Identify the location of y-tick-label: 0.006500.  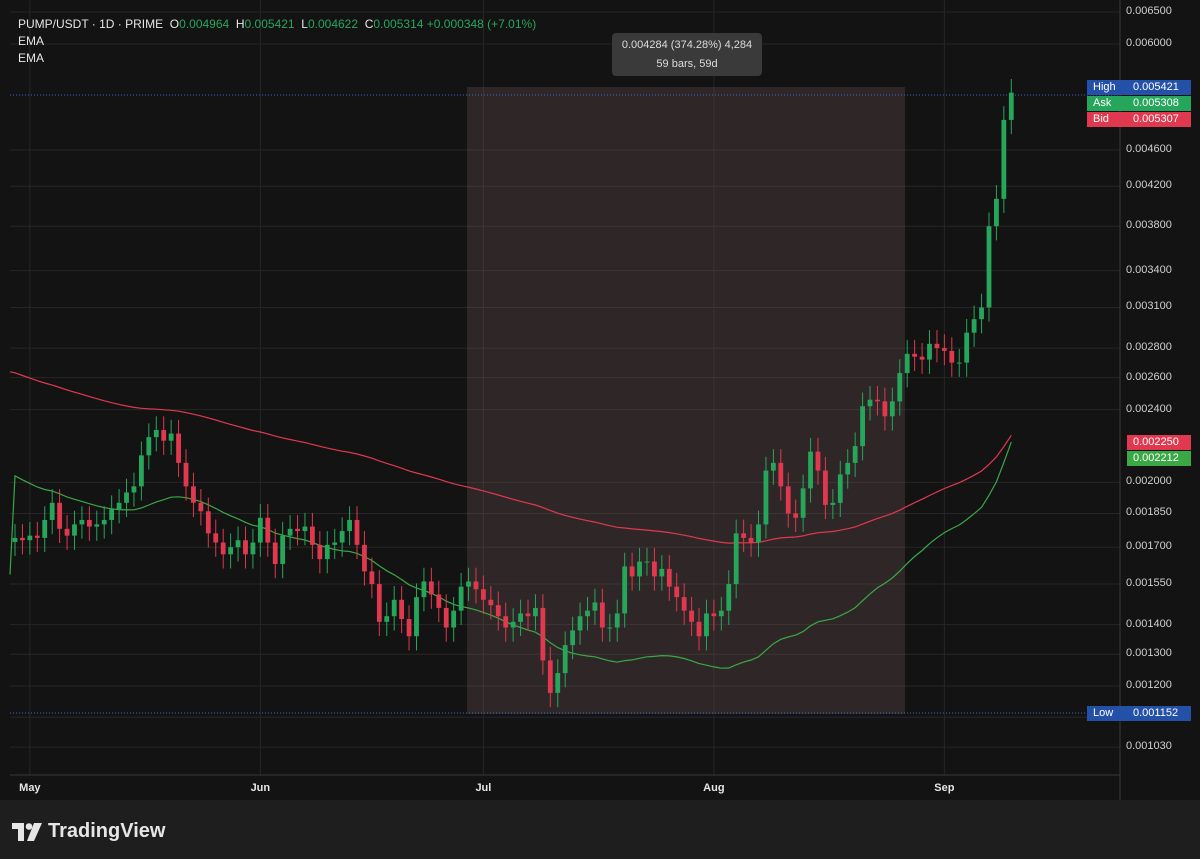
(1149, 11).